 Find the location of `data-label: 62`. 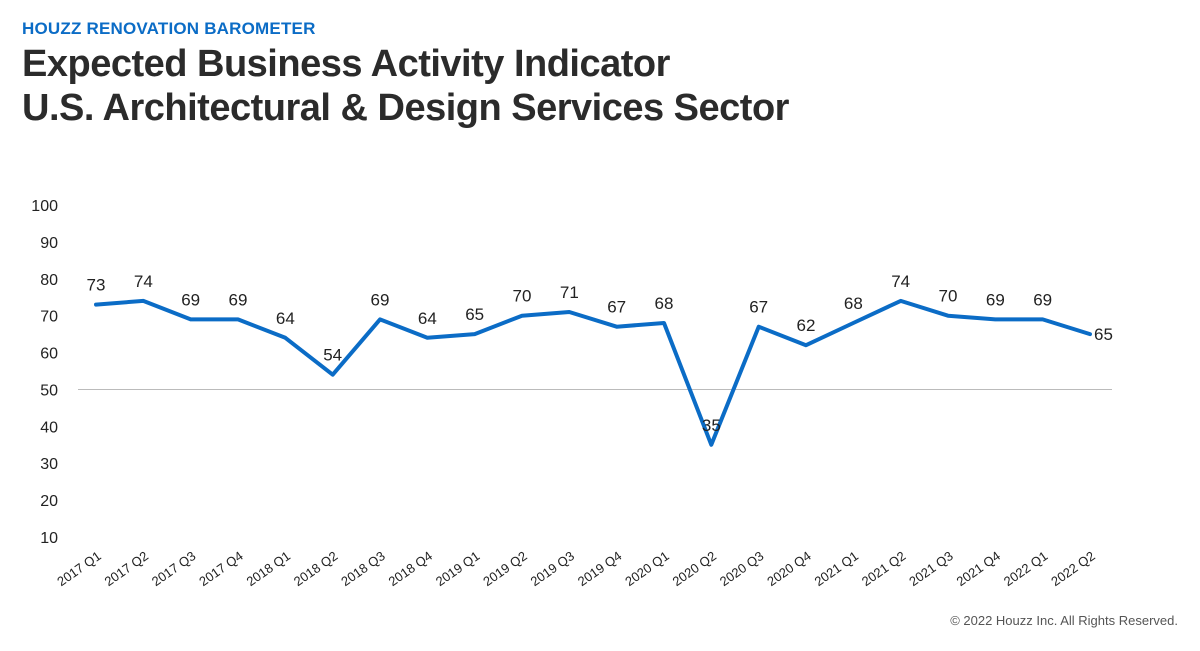

data-label: 62 is located at coordinates (806, 325).